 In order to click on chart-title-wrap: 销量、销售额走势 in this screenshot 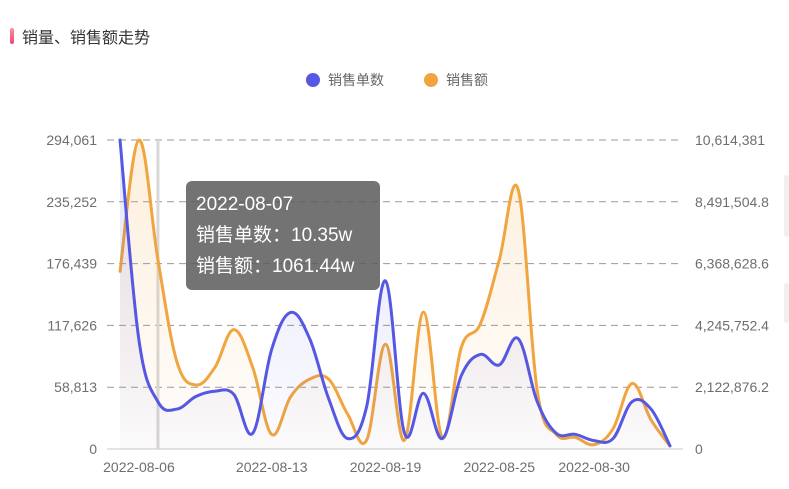, I will do `click(80, 36)`.